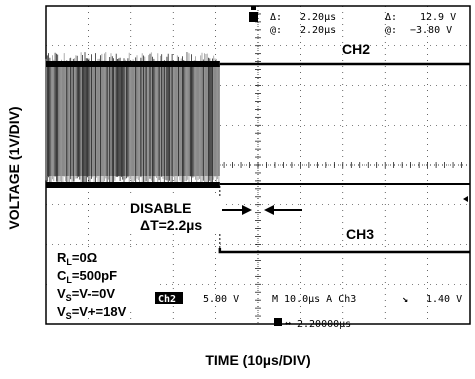  Describe the element at coordinates (465, 199) in the screenshot. I see `level-marker` at that location.